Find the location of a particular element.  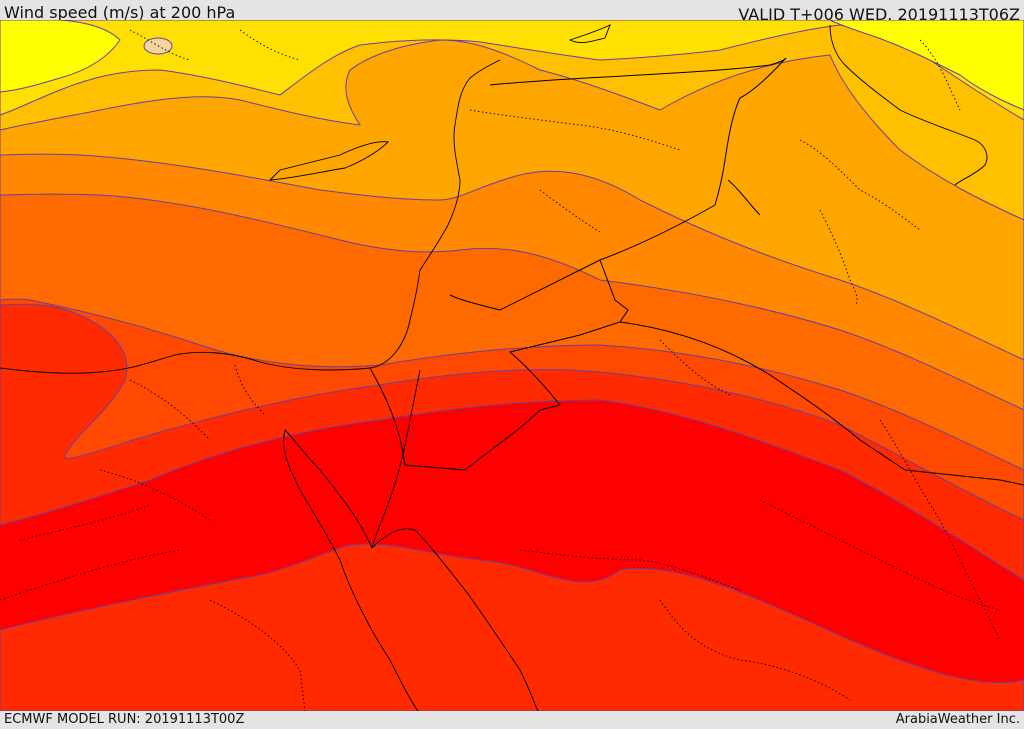

credit-label: ArabiaWeather Inc. is located at coordinates (957, 719).